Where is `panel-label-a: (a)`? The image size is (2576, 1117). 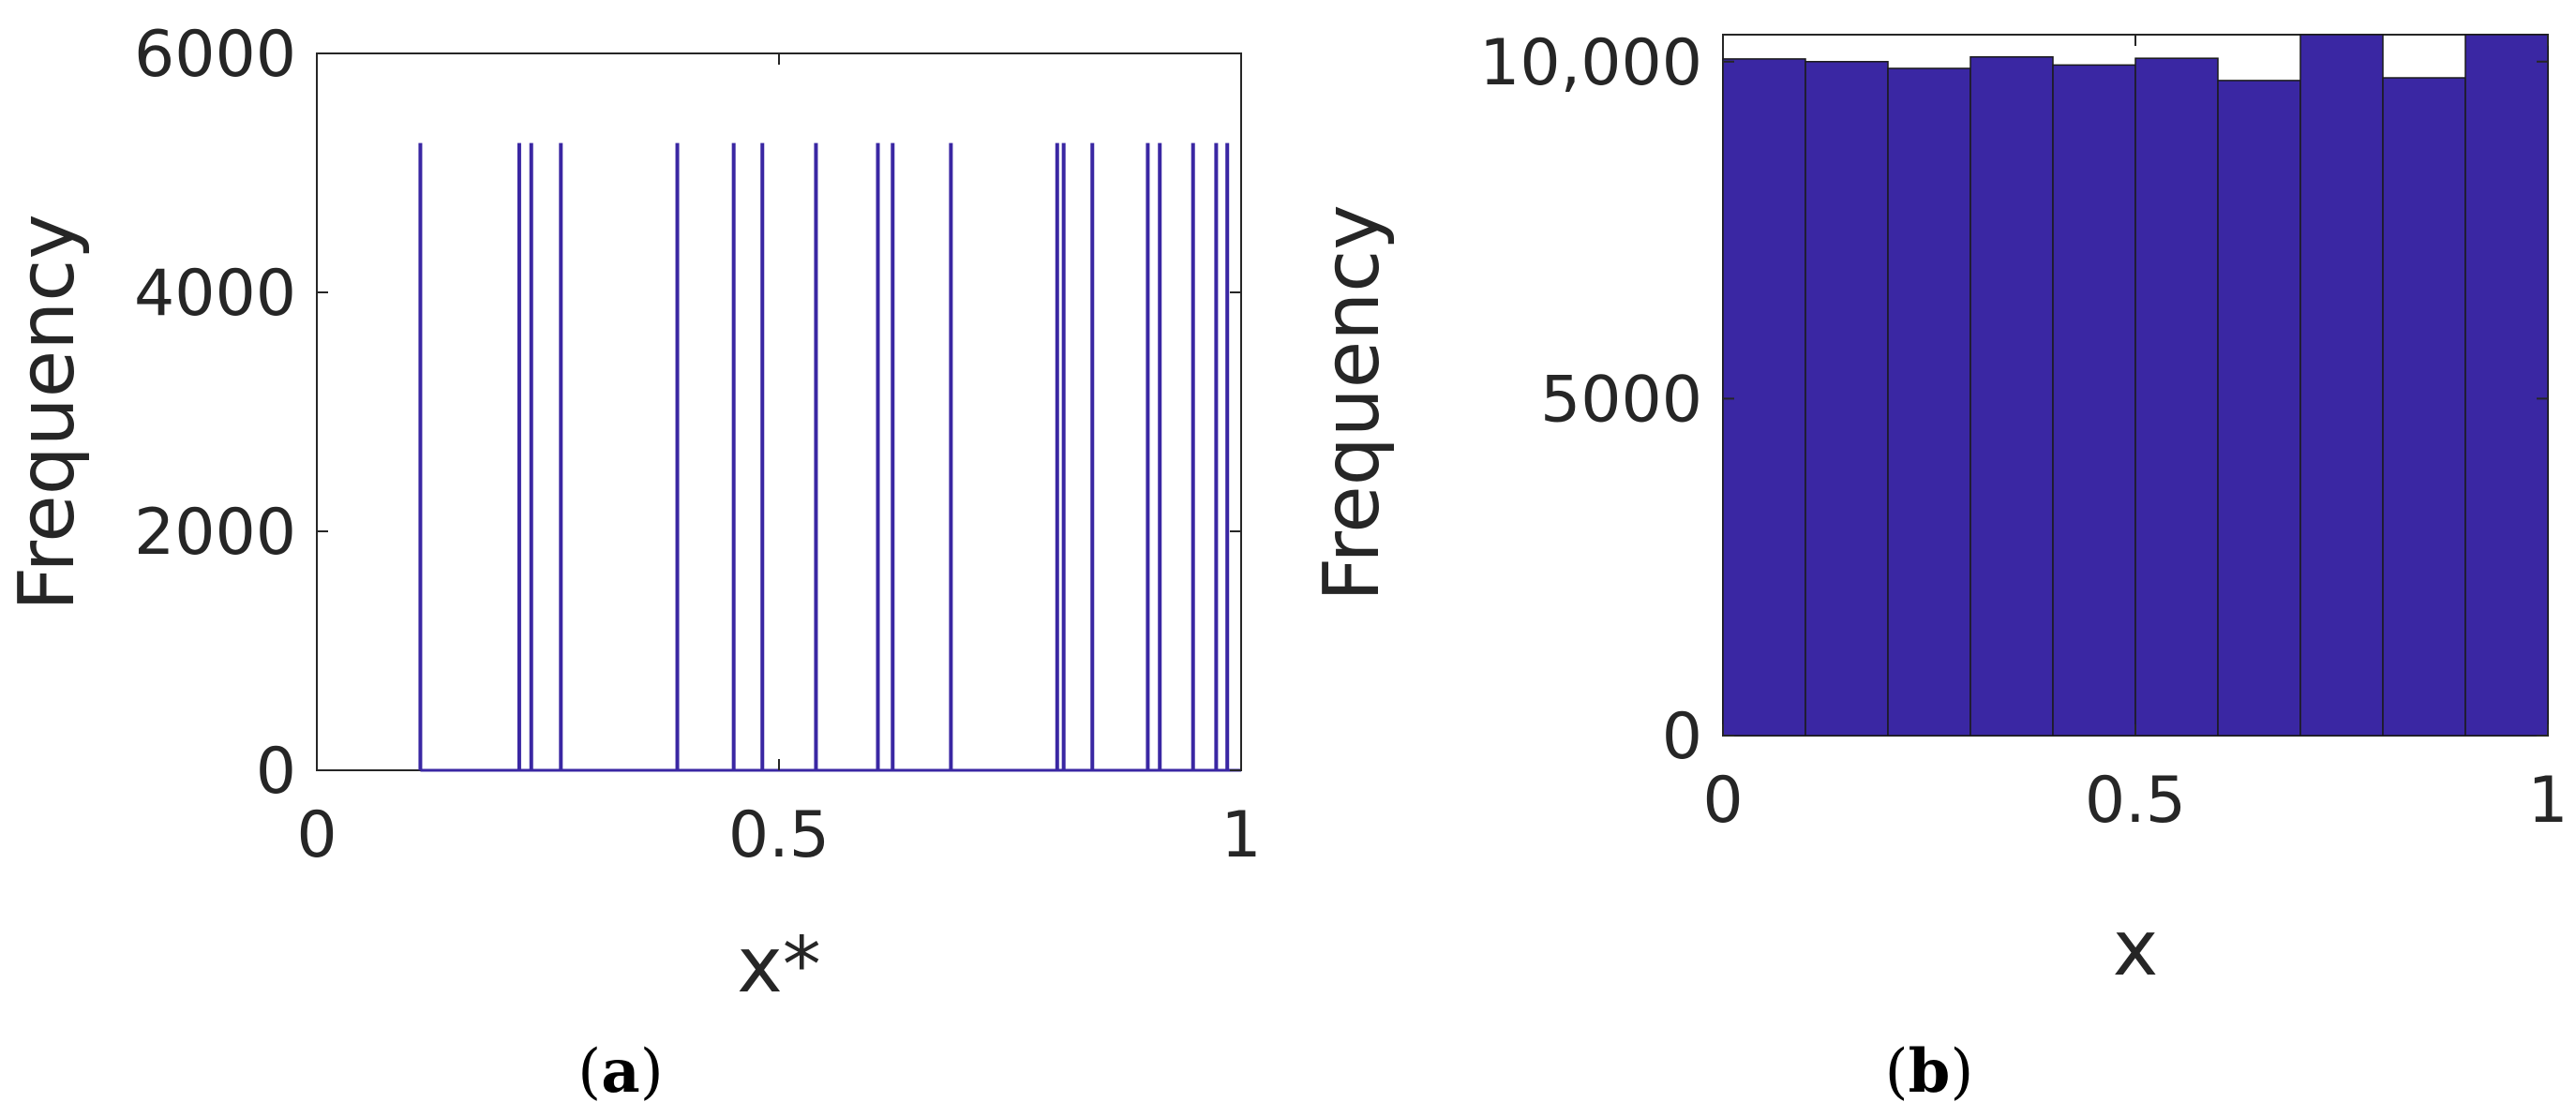
panel-label-a: (a) is located at coordinates (620, 1072).